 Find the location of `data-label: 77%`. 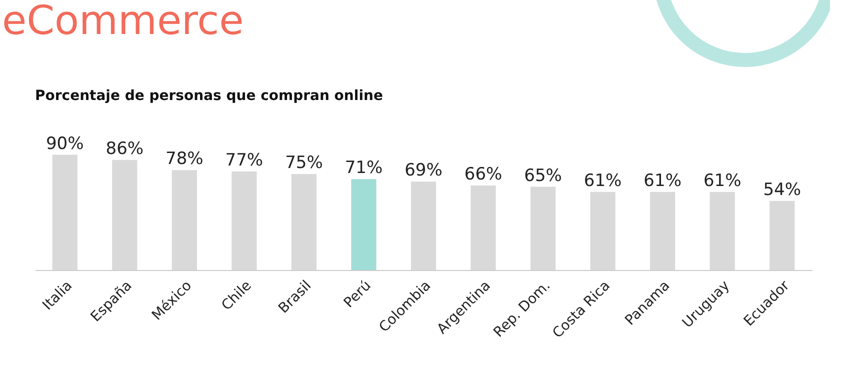

data-label: 77% is located at coordinates (244, 160).